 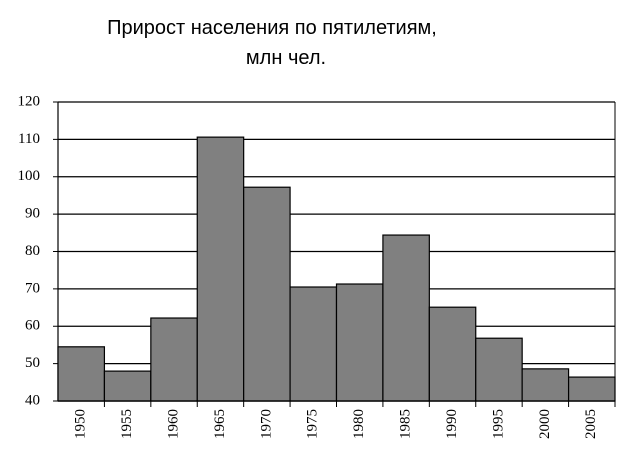 What do you see at coordinates (591, 424) in the screenshot?
I see `x-tick-label: 2005` at bounding box center [591, 424].